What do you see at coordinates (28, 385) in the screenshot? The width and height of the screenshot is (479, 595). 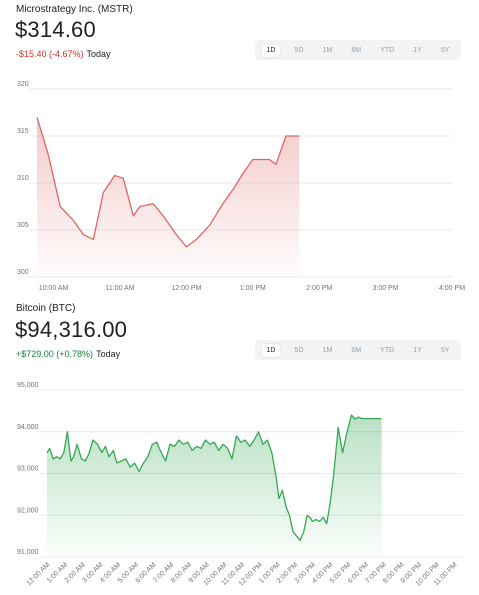 I see `y-tick-label: 95,000` at bounding box center [28, 385].